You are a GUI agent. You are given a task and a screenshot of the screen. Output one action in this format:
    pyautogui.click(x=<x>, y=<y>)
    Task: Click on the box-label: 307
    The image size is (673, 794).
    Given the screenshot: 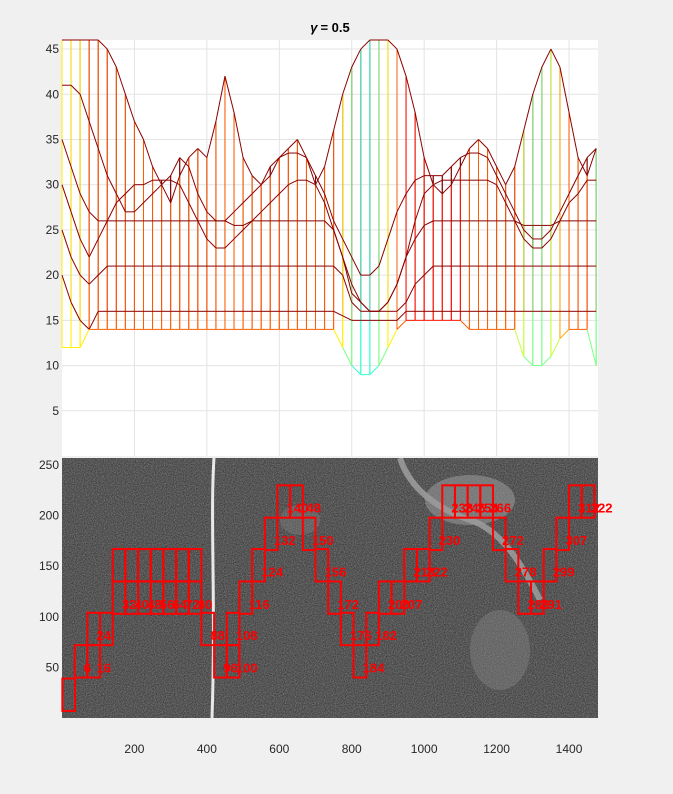 What is the action you would take?
    pyautogui.click(x=576, y=540)
    